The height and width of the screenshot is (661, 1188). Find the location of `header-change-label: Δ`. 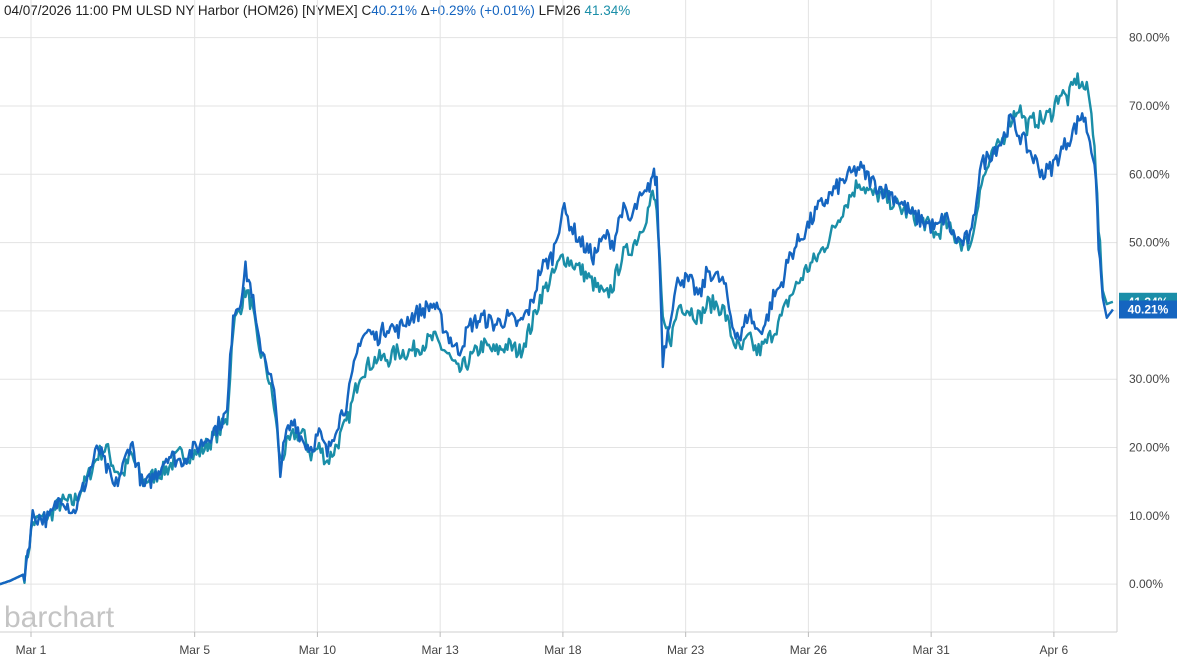

header-change-label: Δ is located at coordinates (425, 10).